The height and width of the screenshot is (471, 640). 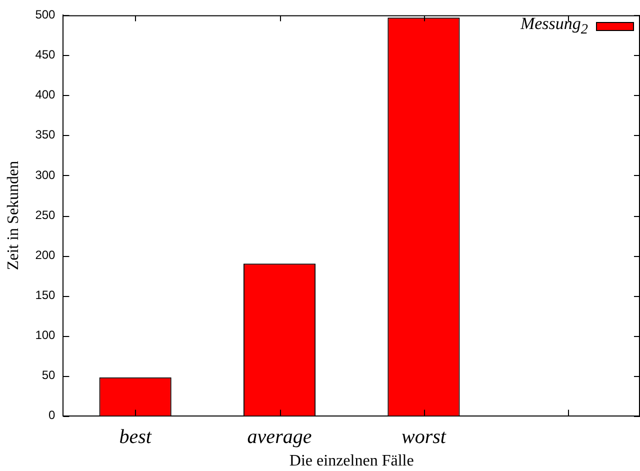 What do you see at coordinates (45, 55) in the screenshot?
I see `y-tick-label: 450` at bounding box center [45, 55].